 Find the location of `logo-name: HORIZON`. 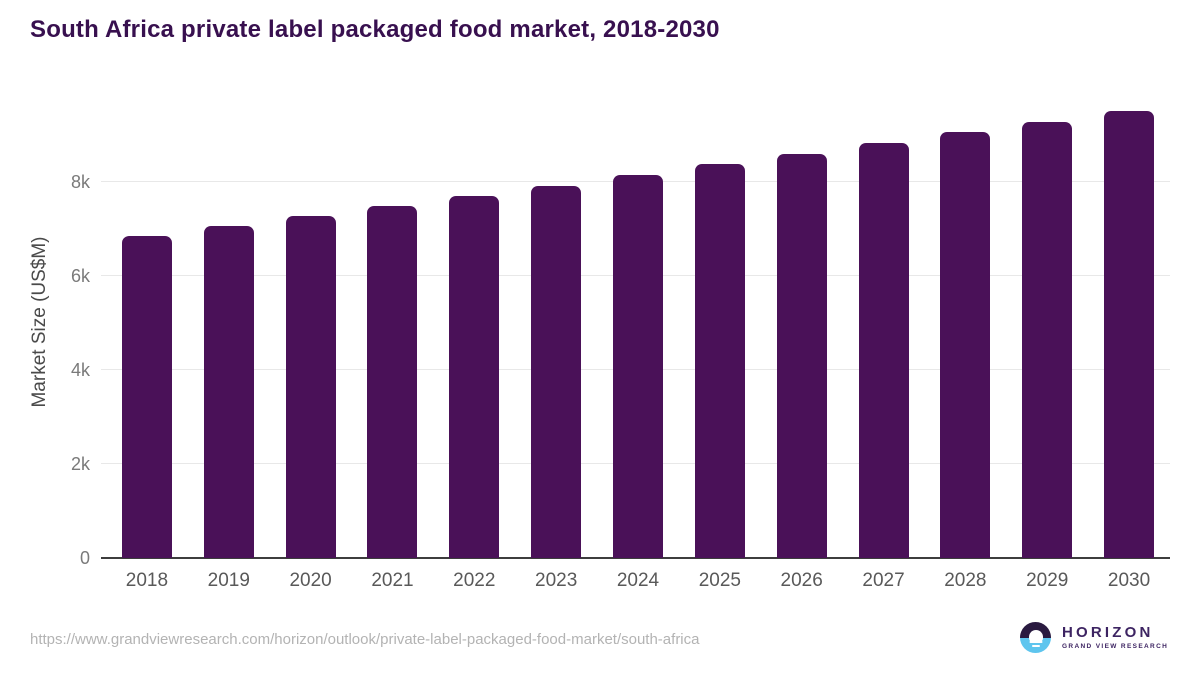

logo-name: HORIZON is located at coordinates (1108, 632).